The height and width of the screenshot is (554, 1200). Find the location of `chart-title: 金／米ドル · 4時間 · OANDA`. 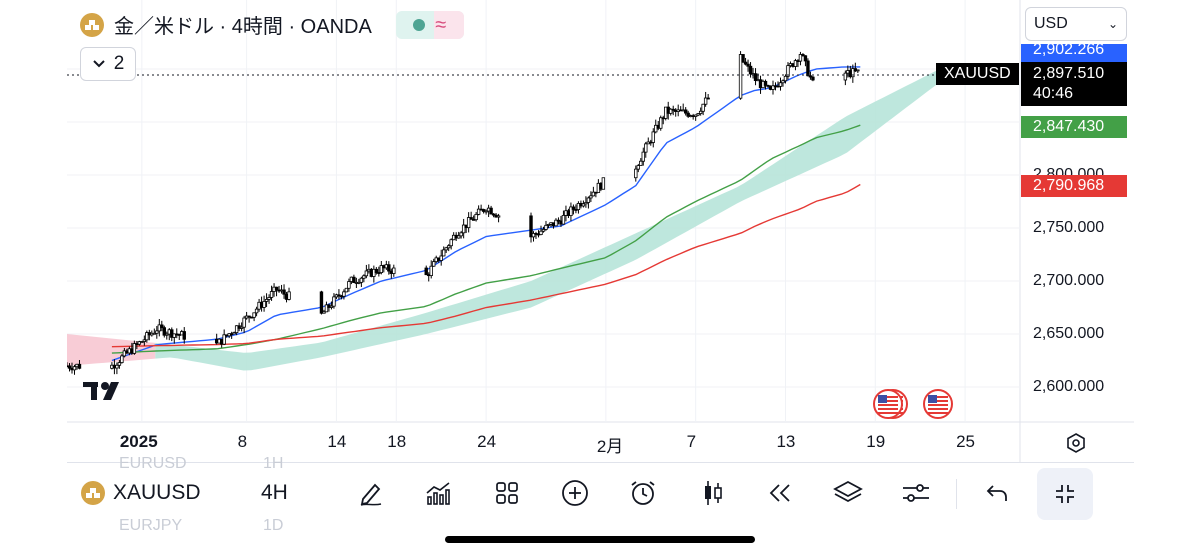

chart-title: 金／米ドル · 4時間 · OANDA is located at coordinates (243, 27).